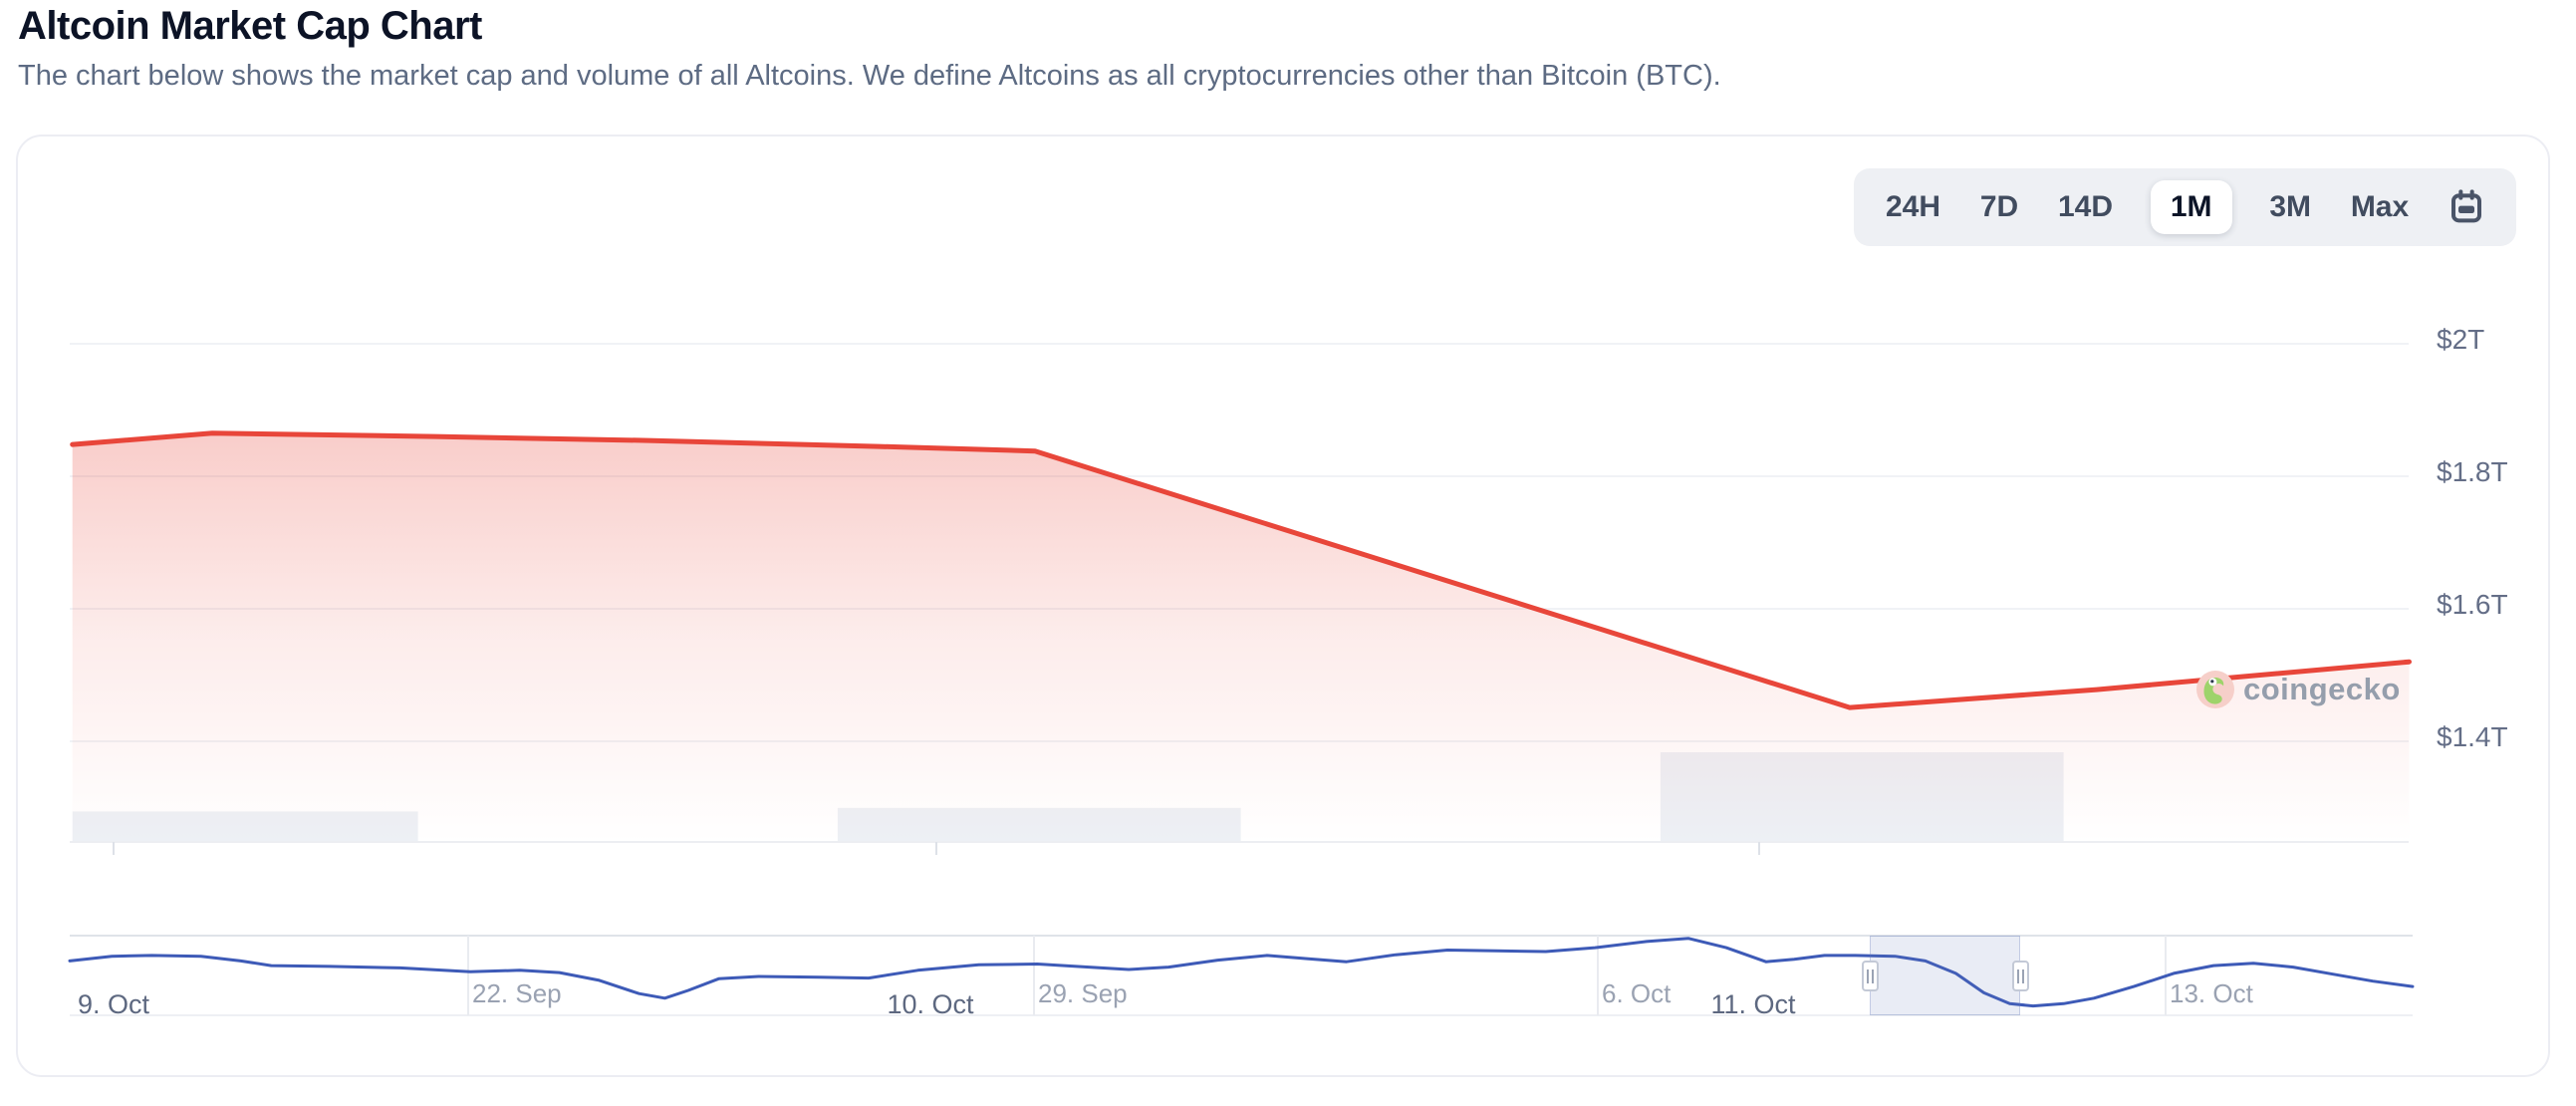  What do you see at coordinates (2290, 207) in the screenshot?
I see `range-button-3m: 3M` at bounding box center [2290, 207].